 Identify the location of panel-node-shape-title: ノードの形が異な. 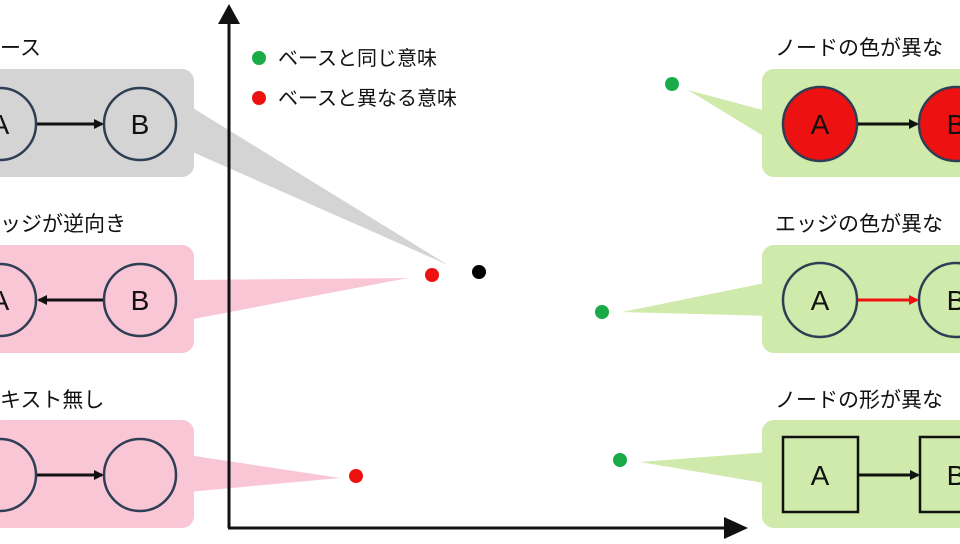
(859, 400).